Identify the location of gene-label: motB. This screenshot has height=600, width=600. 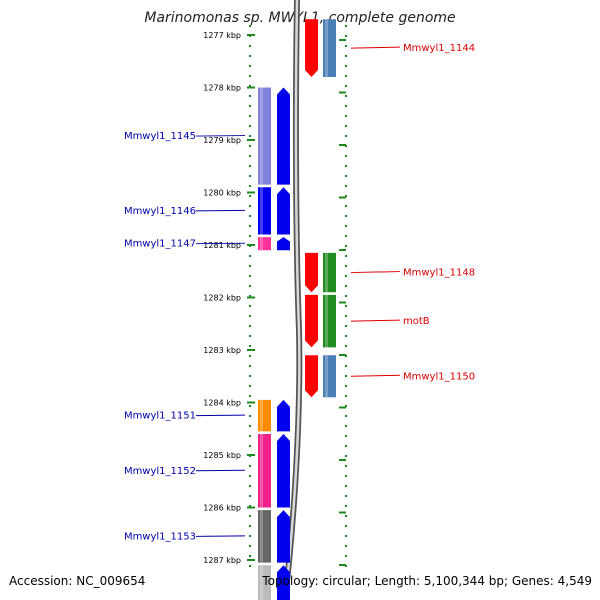
(416, 321).